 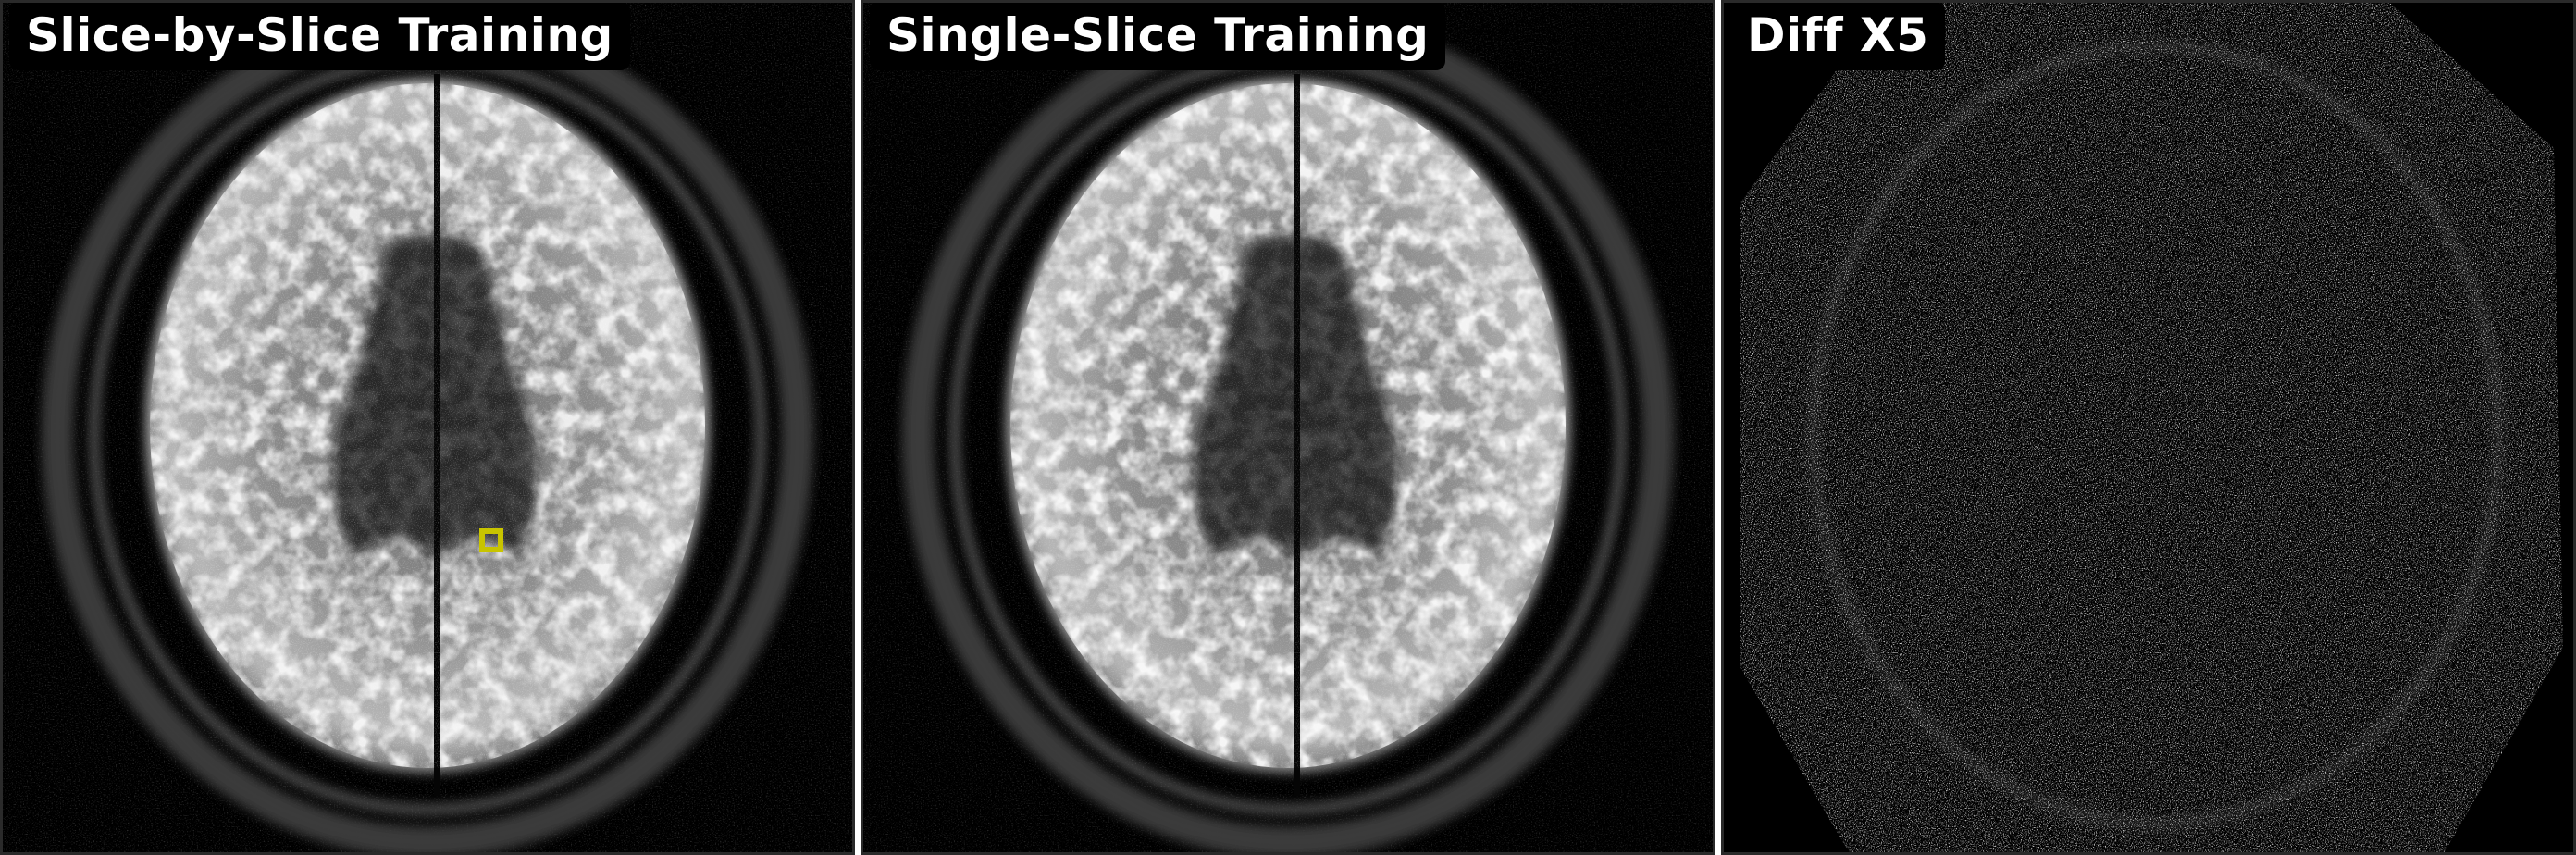 I want to click on roi-marker, so click(x=491, y=540).